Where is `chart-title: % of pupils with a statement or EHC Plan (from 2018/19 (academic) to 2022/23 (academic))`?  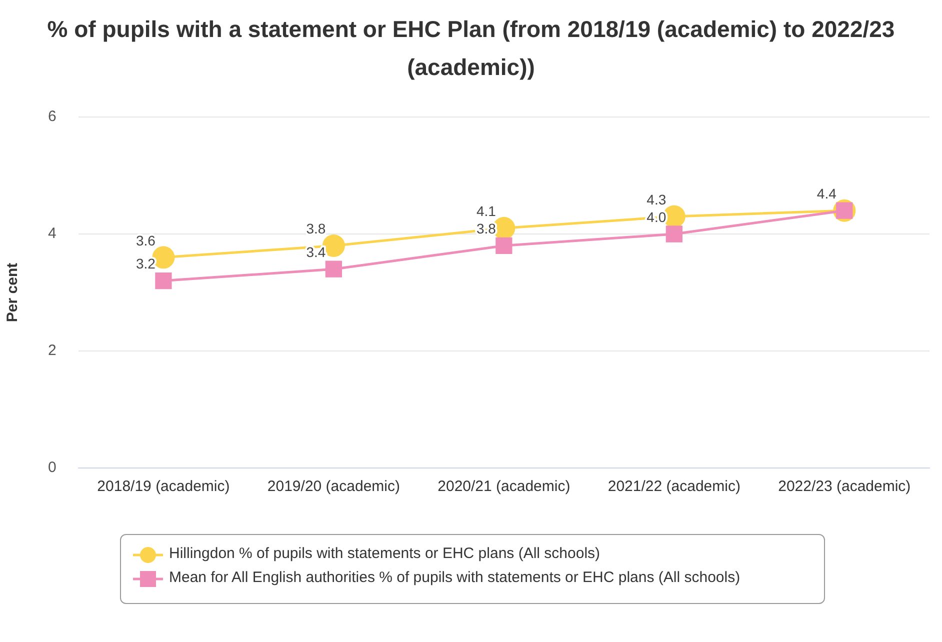
chart-title: % of pupils with a statement or EHC Plan (from 2018/19 (academic) to 2022/23 (academic)) is located at coordinates (471, 48).